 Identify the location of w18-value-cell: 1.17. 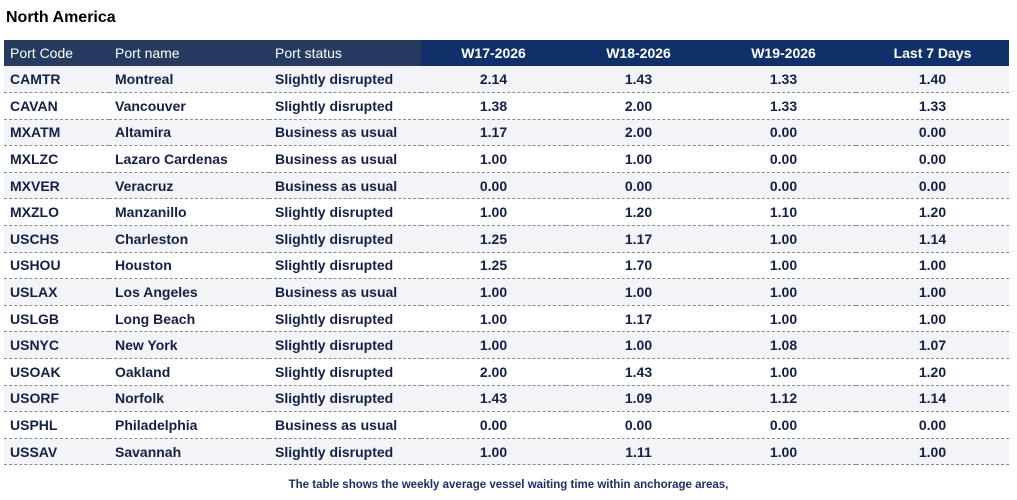
(638, 239).